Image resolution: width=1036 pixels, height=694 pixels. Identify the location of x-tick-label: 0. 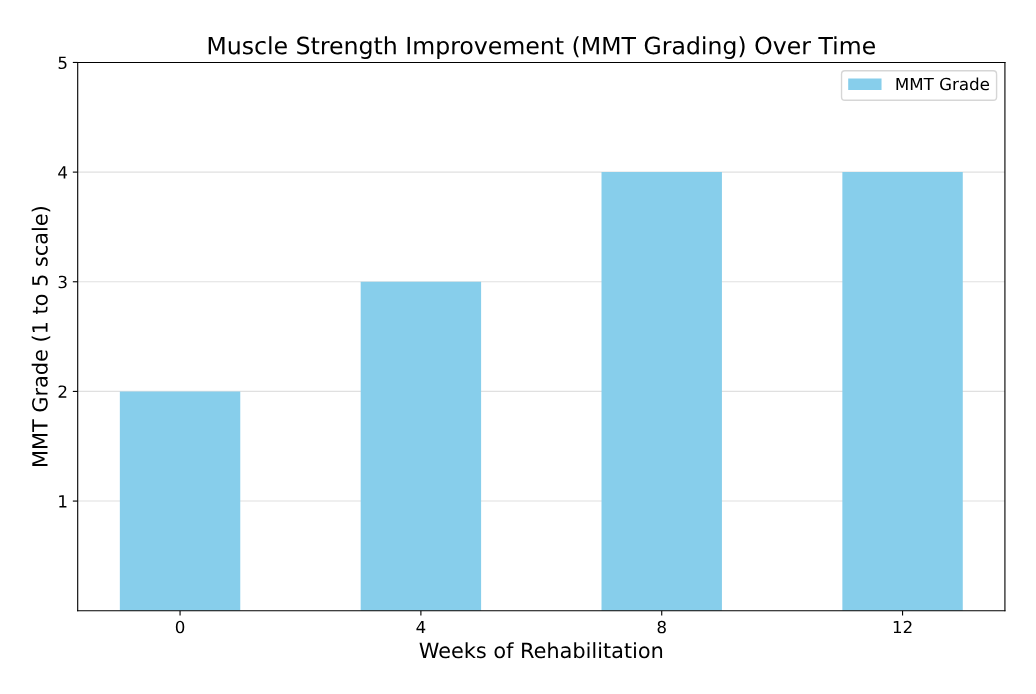
(180, 627).